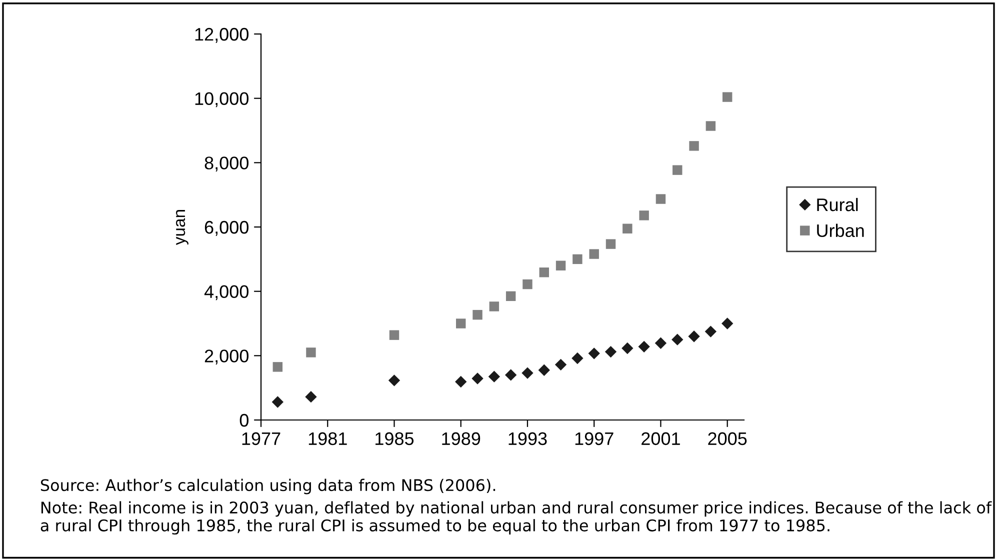 The height and width of the screenshot is (560, 997). Describe the element at coordinates (837, 205) in the screenshot. I see `legend-label: Rural` at that location.